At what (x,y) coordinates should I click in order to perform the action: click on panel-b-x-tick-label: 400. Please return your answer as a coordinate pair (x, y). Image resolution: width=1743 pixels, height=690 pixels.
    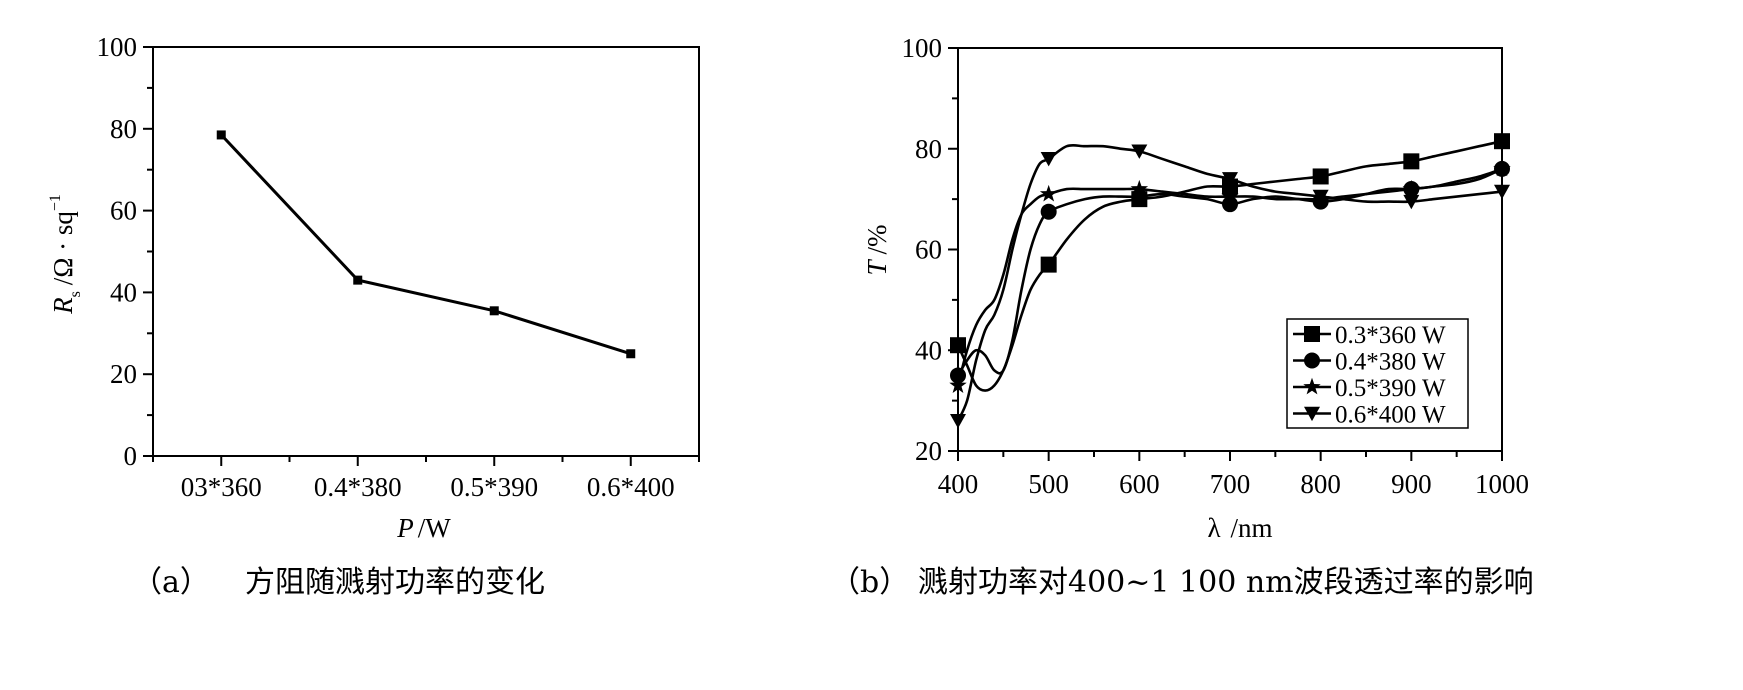
    Looking at the image, I should click on (958, 484).